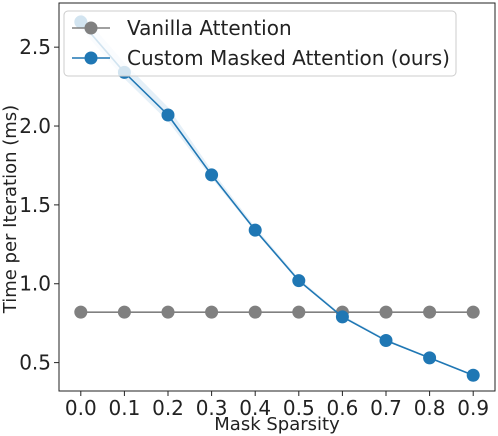 Image resolution: width=498 pixels, height=436 pixels. I want to click on y-tick-label: 2.5, so click(35, 47).